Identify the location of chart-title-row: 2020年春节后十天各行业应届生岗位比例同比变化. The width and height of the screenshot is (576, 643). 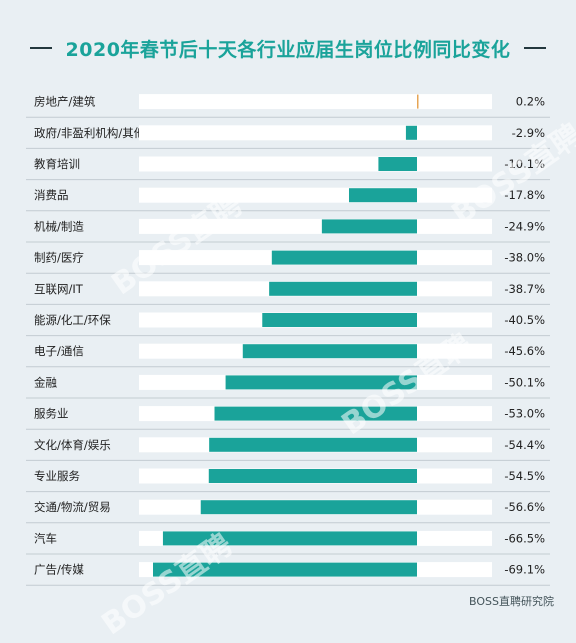
(288, 48).